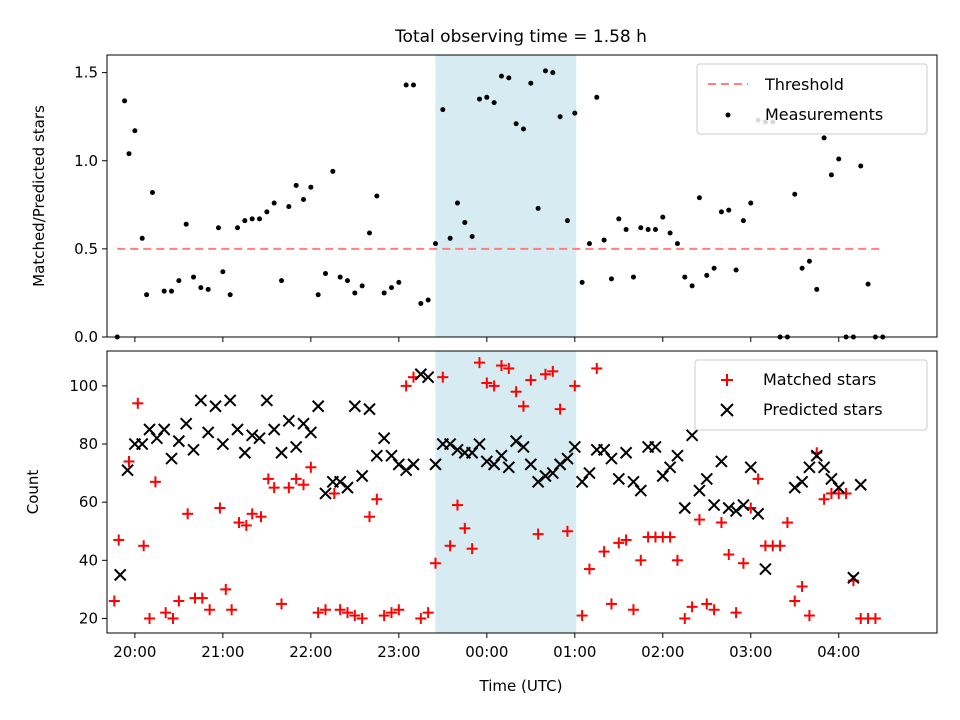 Image resolution: width=960 pixels, height=720 pixels. I want to click on highlight-band-bottom, so click(506, 492).